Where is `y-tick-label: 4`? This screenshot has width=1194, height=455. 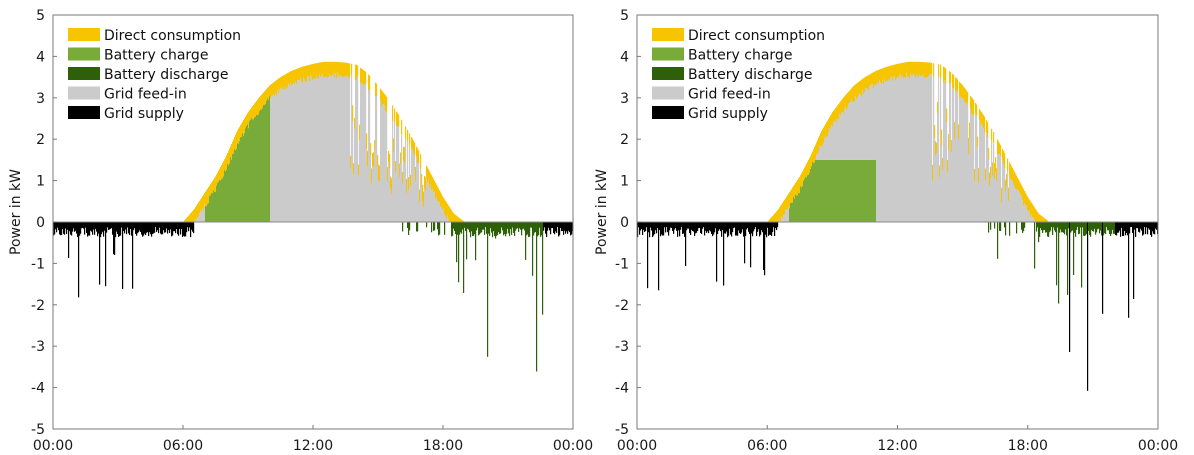
y-tick-label: 4 is located at coordinates (40, 57).